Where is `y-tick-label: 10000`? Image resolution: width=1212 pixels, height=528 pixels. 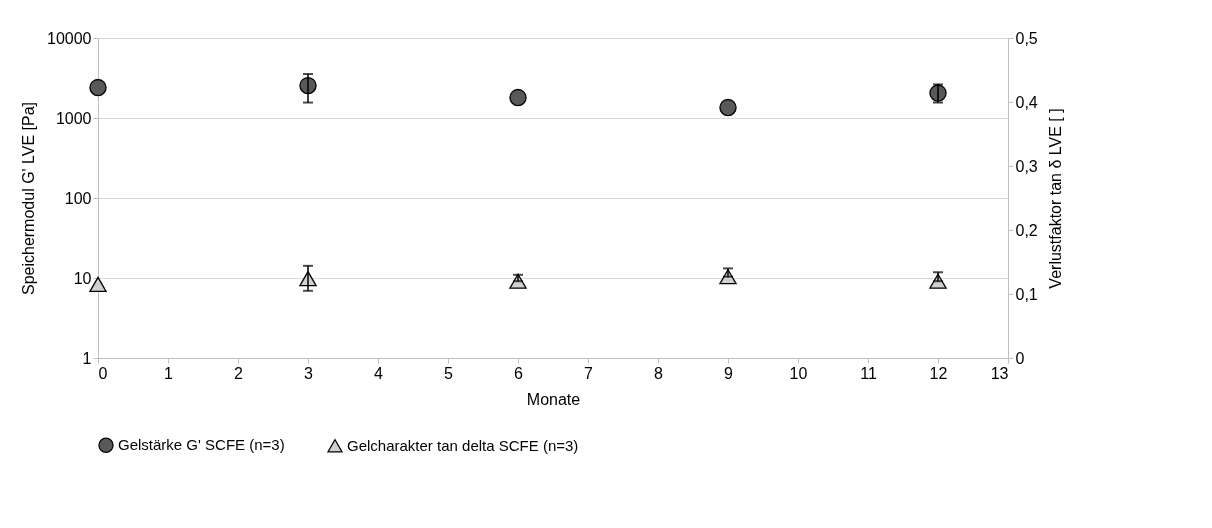 y-tick-label: 10000 is located at coordinates (69, 38).